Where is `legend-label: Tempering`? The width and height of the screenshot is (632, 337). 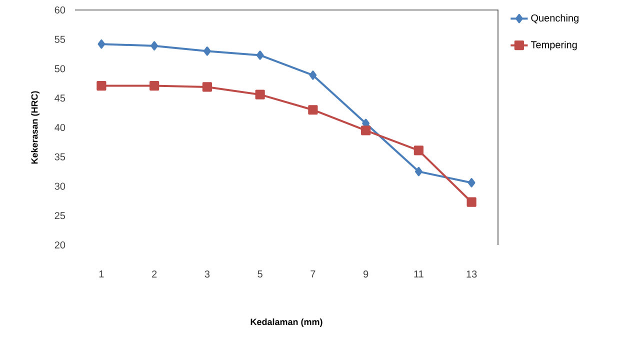 legend-label: Tempering is located at coordinates (553, 45).